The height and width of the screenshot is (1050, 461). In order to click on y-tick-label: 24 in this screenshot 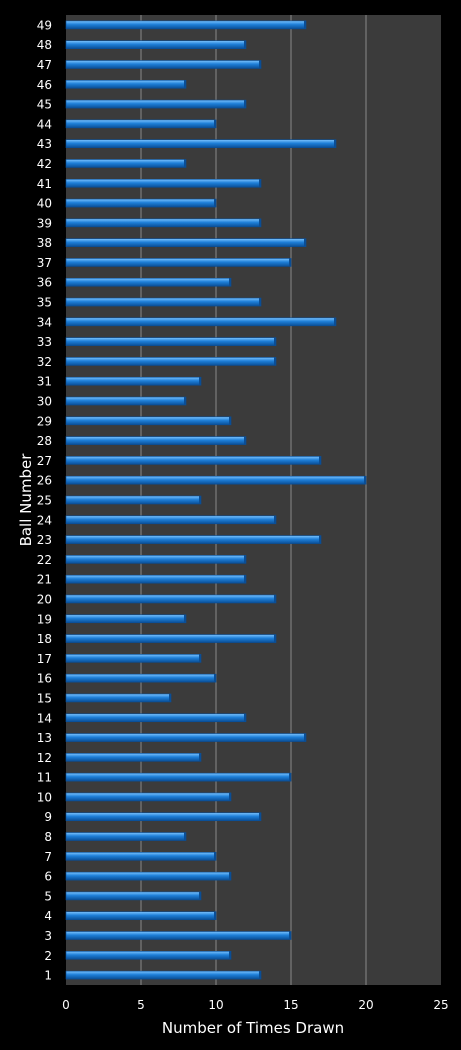, I will do `click(44, 520)`.